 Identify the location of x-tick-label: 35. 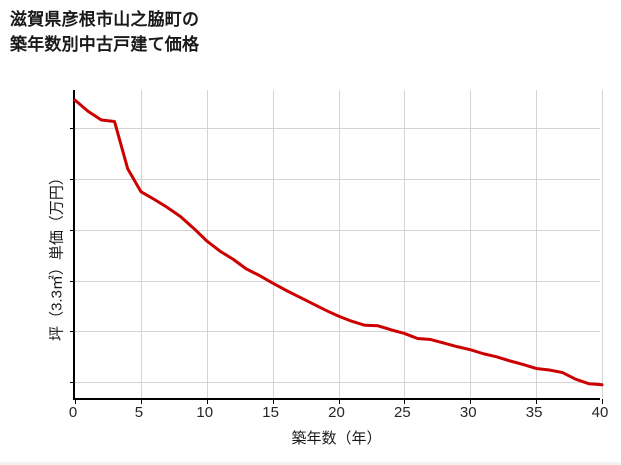
(534, 412).